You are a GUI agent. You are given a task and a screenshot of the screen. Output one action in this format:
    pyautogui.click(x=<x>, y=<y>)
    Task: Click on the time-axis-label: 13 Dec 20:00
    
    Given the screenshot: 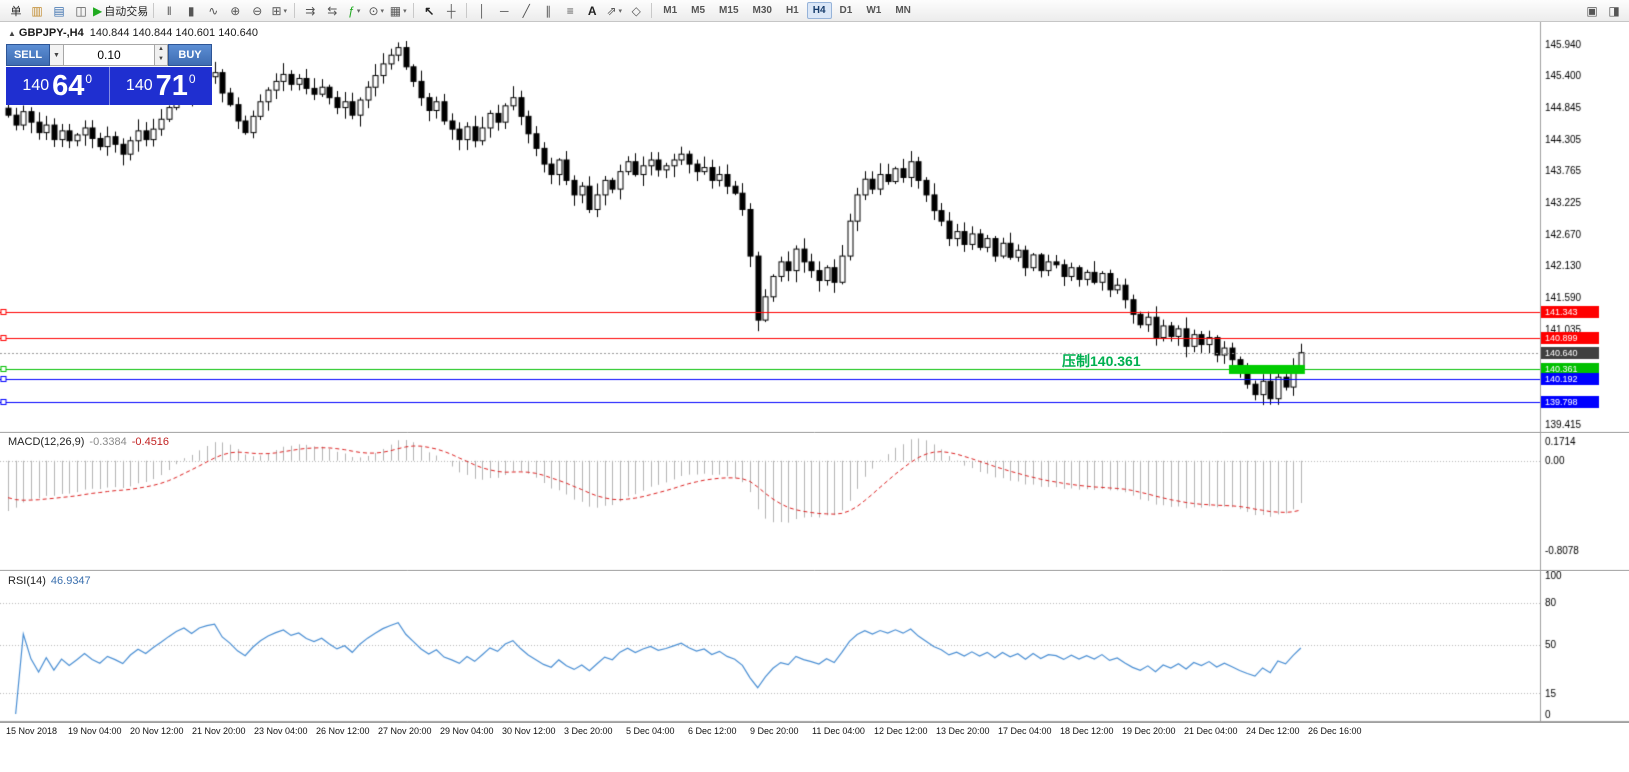 What is the action you would take?
    pyautogui.click(x=963, y=731)
    